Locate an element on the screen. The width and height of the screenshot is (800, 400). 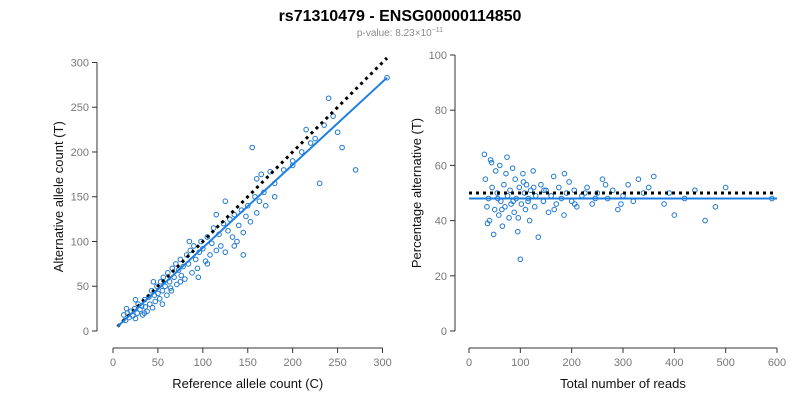
y-axis-label: Alternative allele count (T) is located at coordinates (58, 196).